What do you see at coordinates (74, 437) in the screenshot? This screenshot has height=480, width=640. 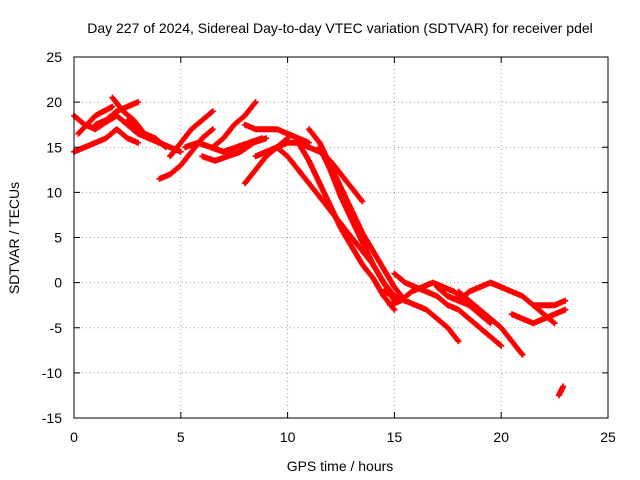 I see `x-tick-label: 0` at bounding box center [74, 437].